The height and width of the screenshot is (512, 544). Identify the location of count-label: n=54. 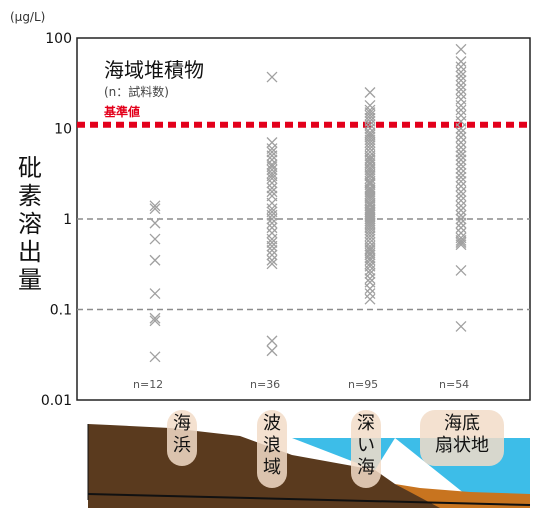
(454, 384).